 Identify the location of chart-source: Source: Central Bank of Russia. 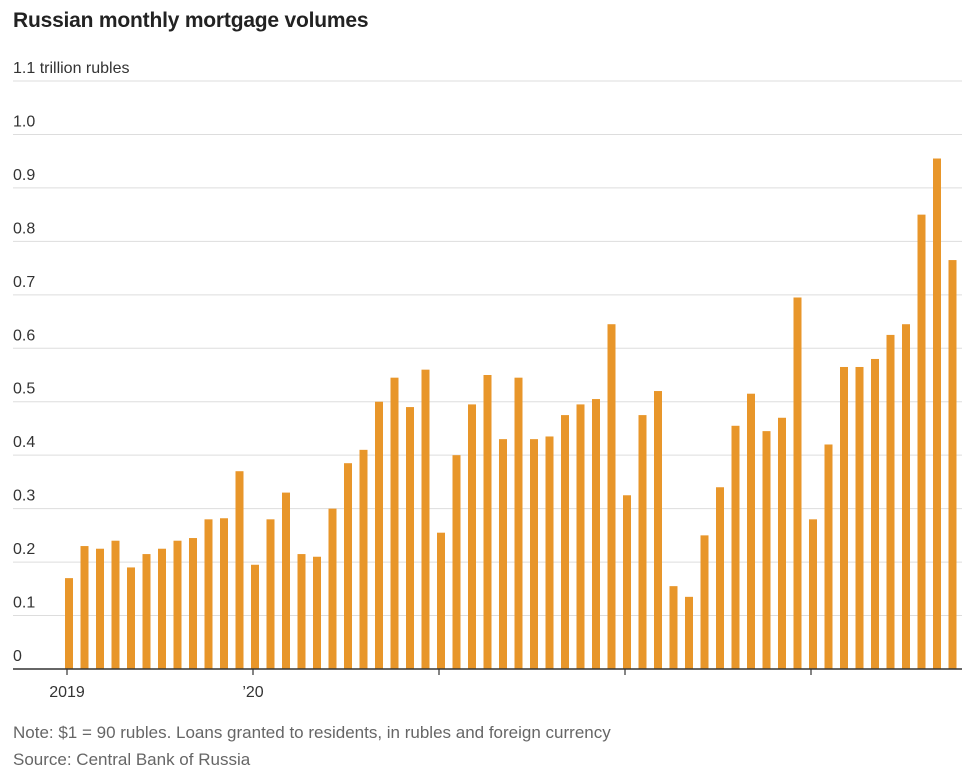
(132, 759).